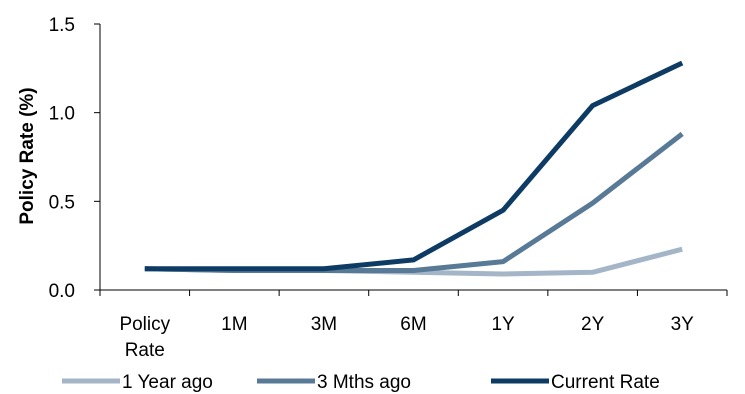 This screenshot has height=394, width=745. I want to click on x-tick-label: 6M, so click(413, 324).